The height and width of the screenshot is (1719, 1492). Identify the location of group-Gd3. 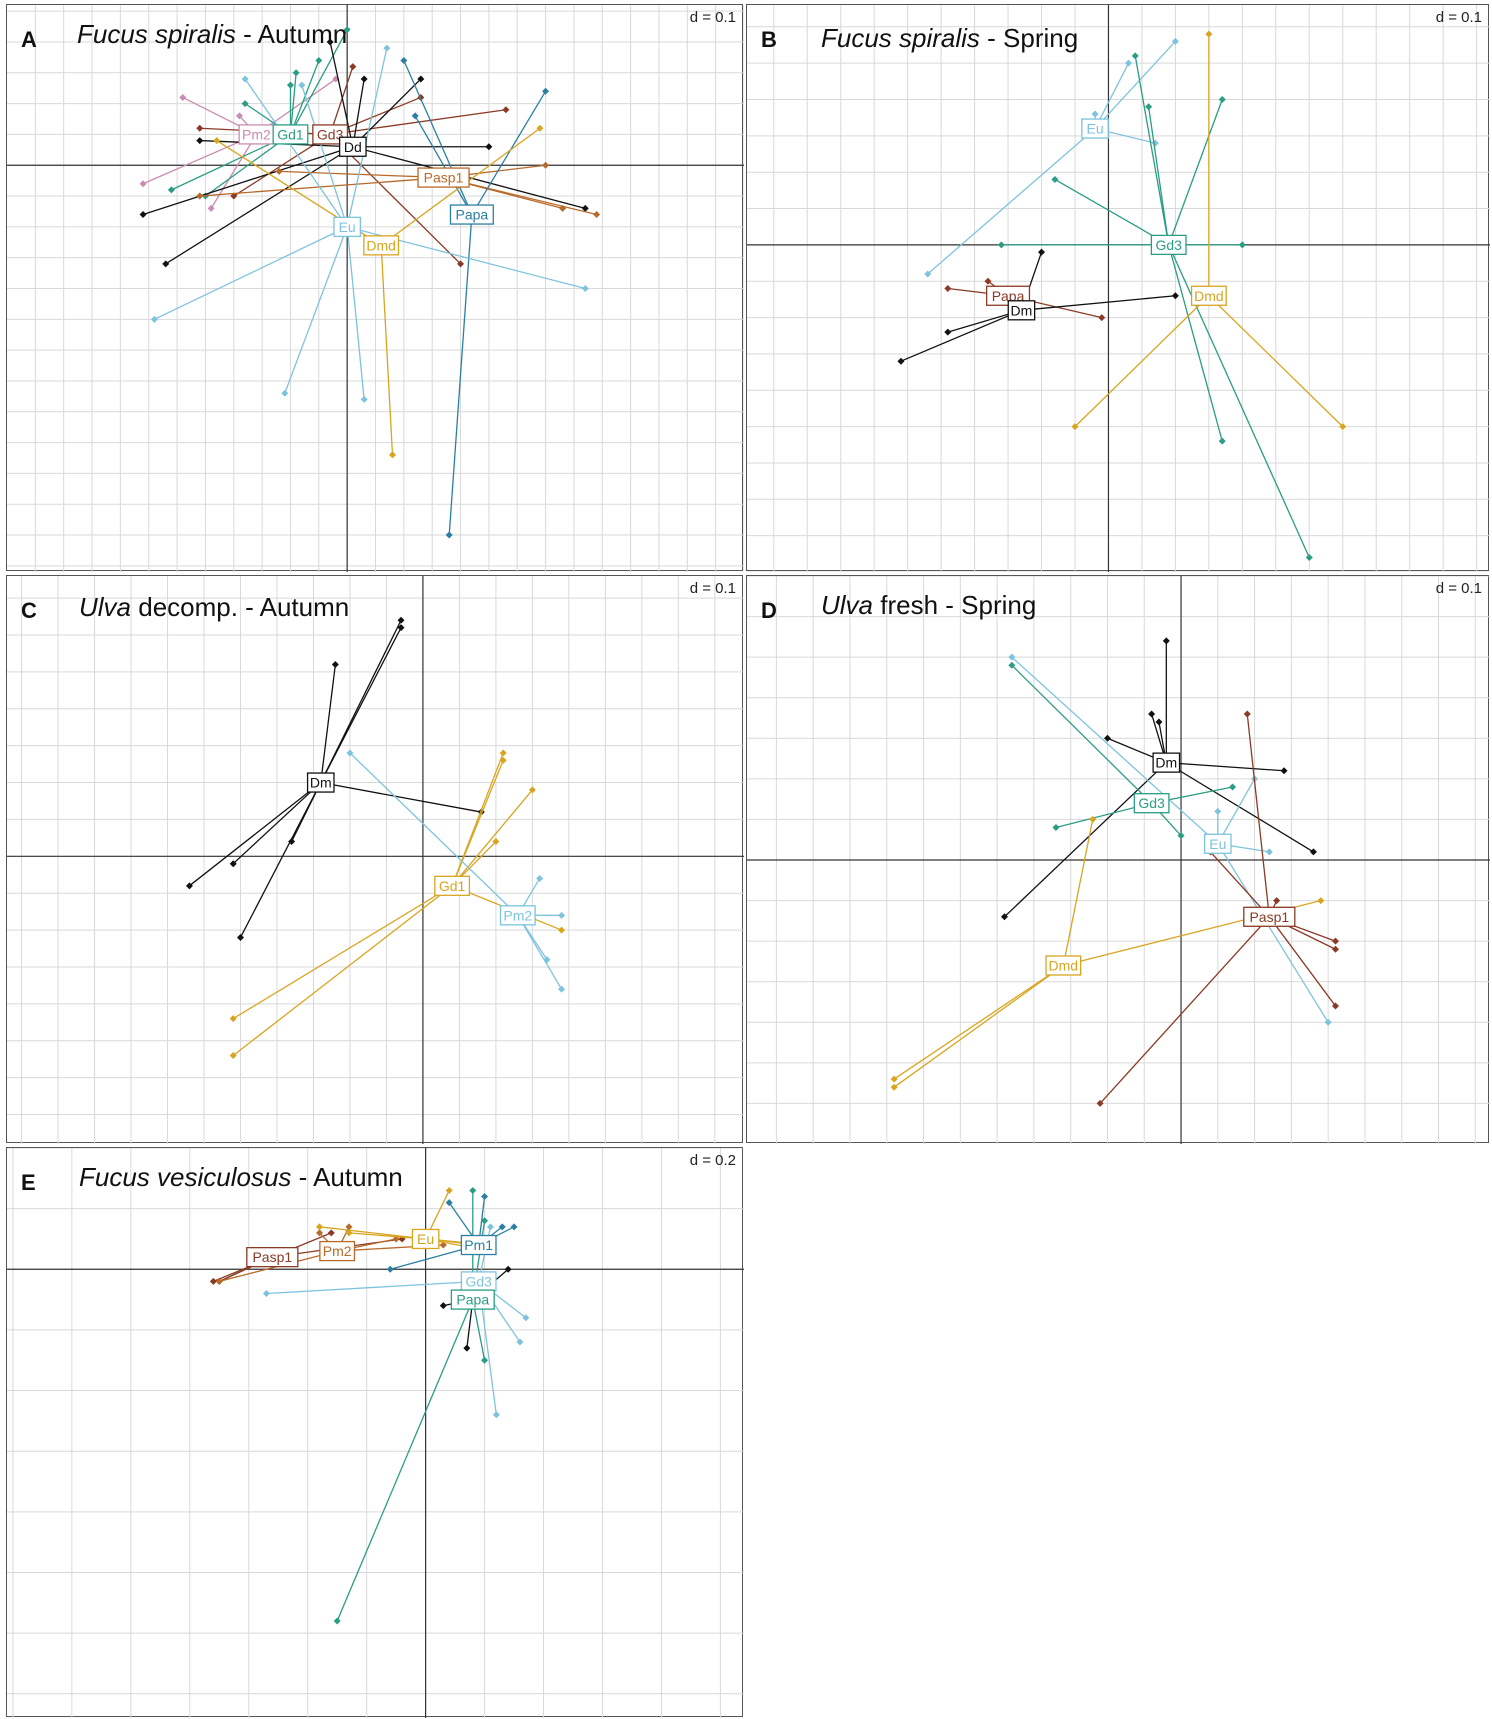
(1122, 750).